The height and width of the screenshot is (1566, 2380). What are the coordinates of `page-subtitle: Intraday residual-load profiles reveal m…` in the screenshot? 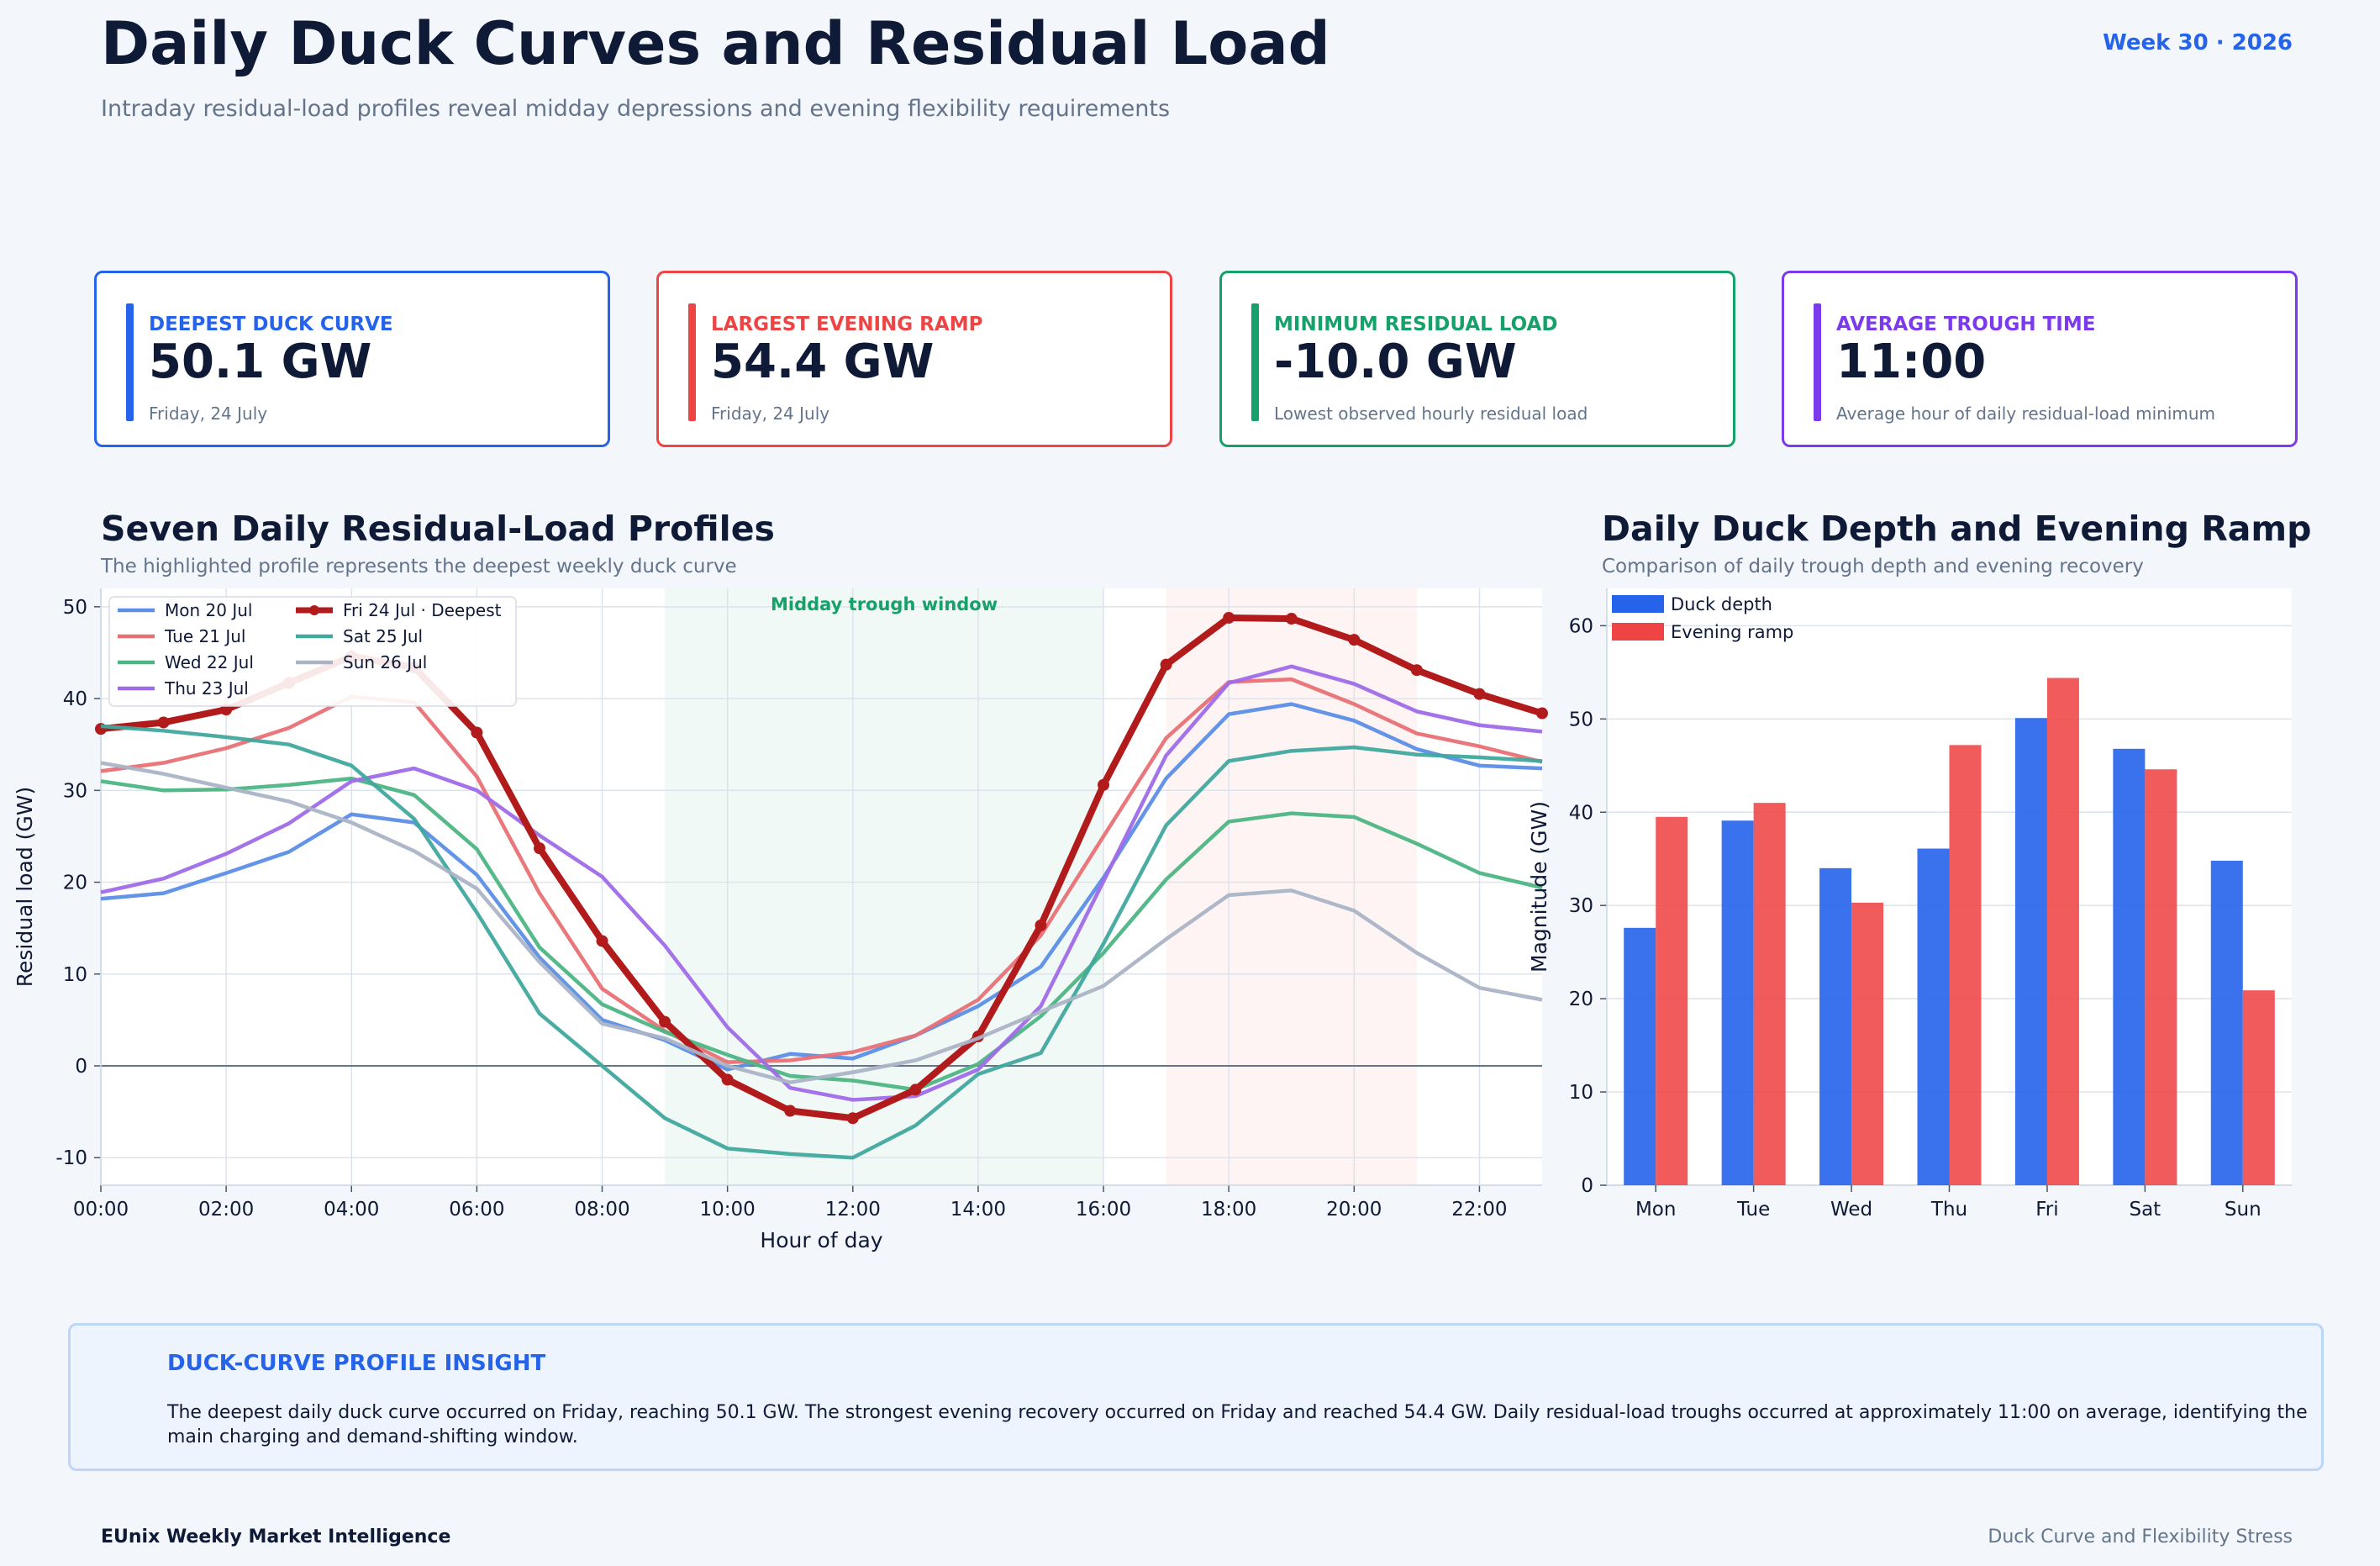 It's located at (636, 109).